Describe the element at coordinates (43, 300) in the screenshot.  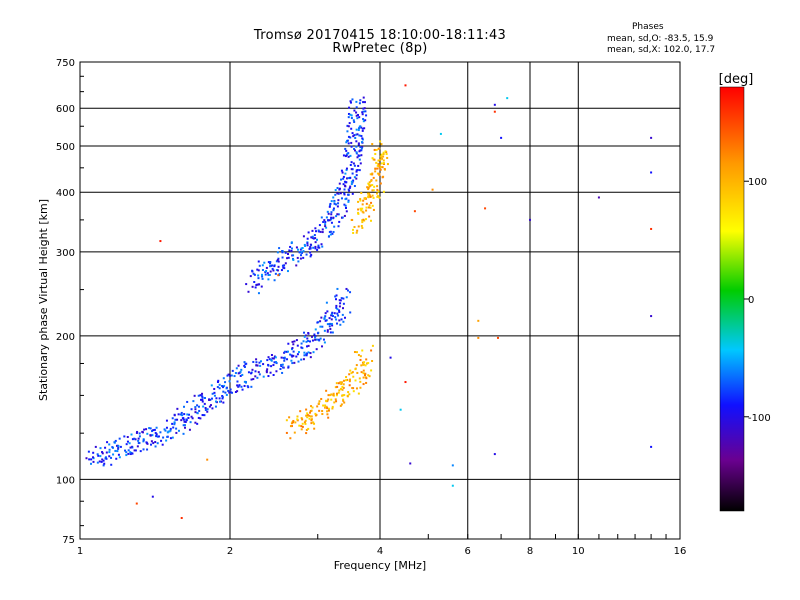
I see `y-axis-label: Stationary phase Virtual Height [km]` at that location.